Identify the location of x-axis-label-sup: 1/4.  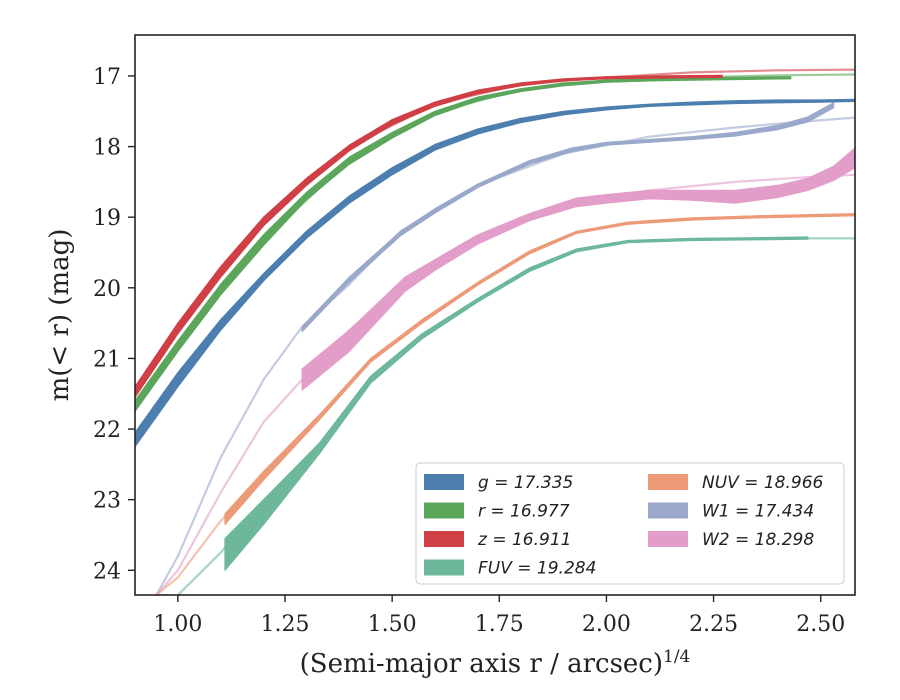
(676, 657).